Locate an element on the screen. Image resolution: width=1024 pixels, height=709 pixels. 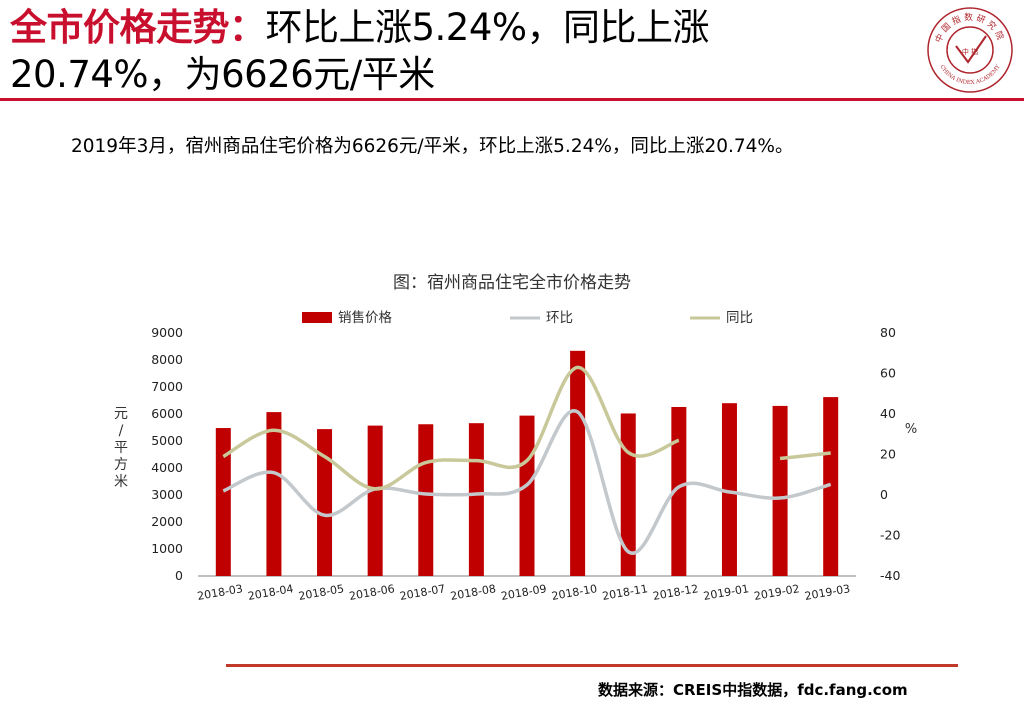
legend-swatch-price is located at coordinates (317, 317).